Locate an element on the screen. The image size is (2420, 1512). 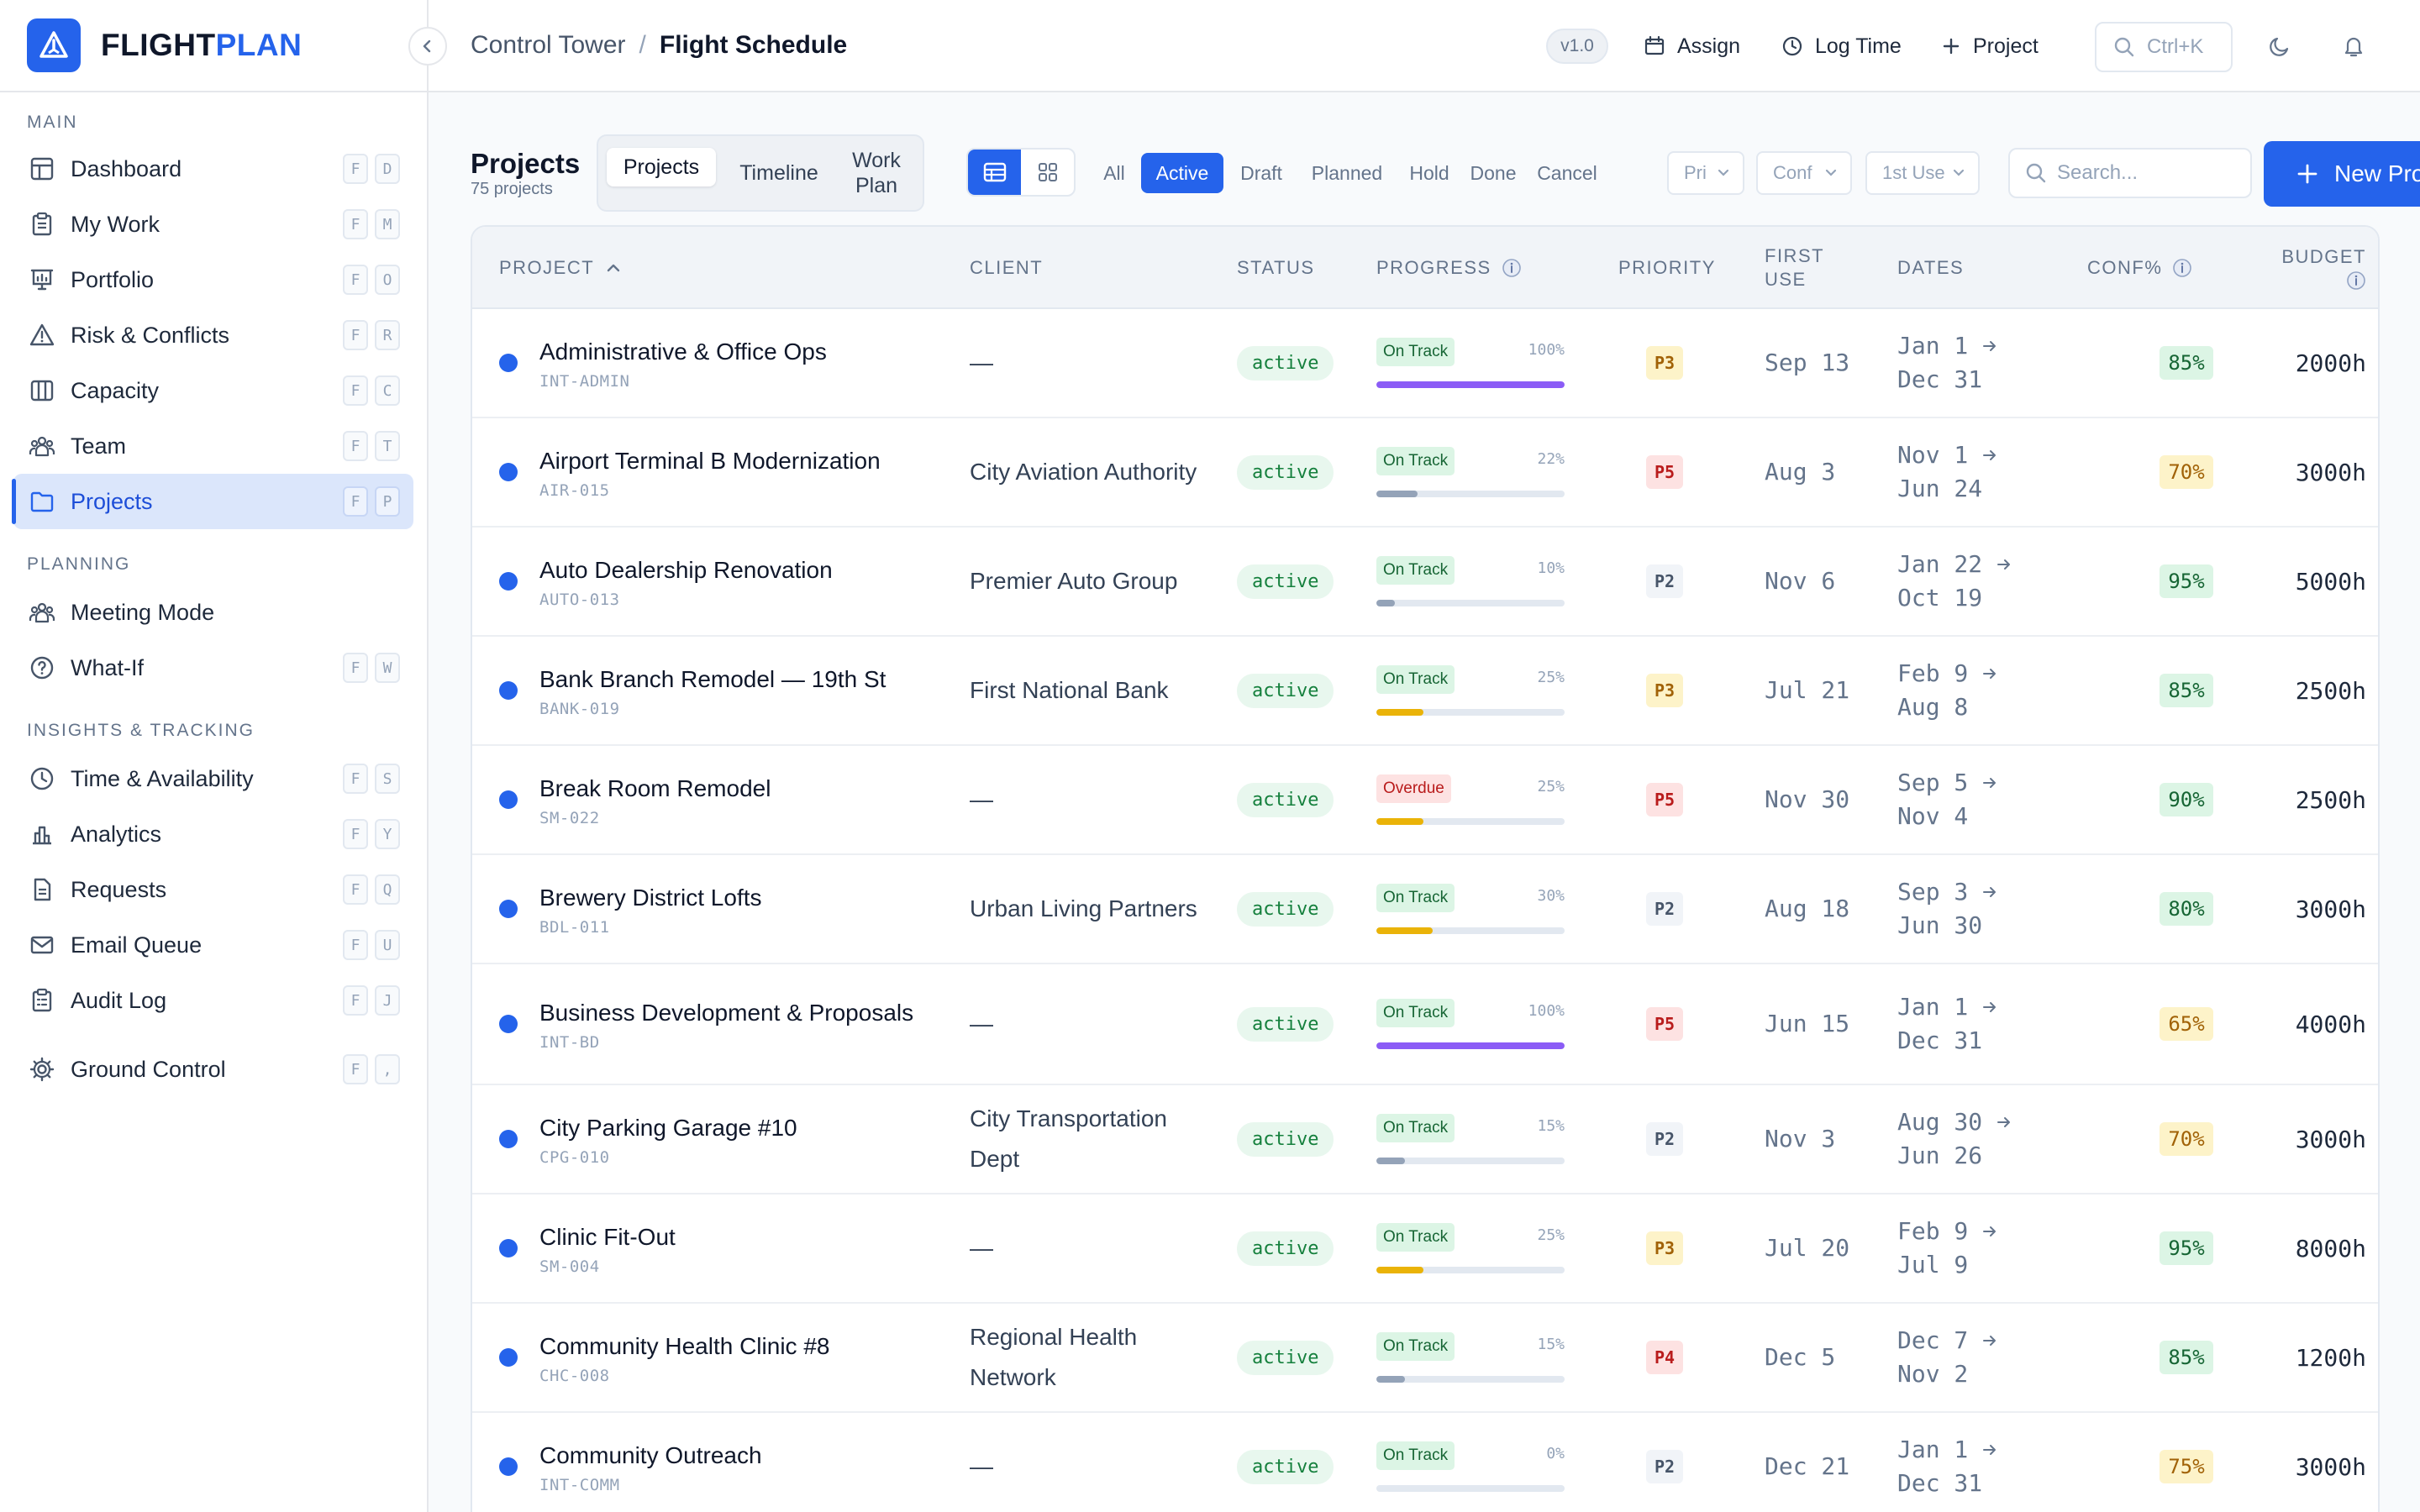
sidebar-item-email-queue: Email Queue F U is located at coordinates (213, 945).